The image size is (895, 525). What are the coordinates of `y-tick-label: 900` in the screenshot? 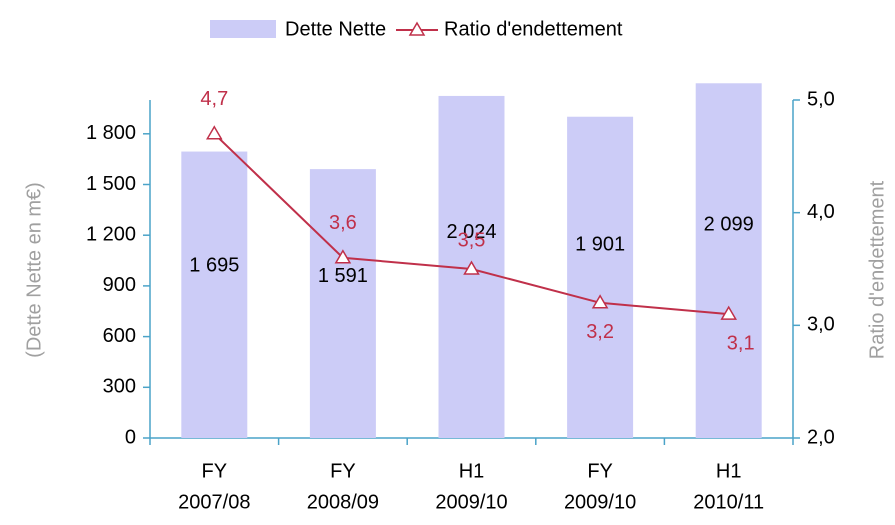 It's located at (119, 285).